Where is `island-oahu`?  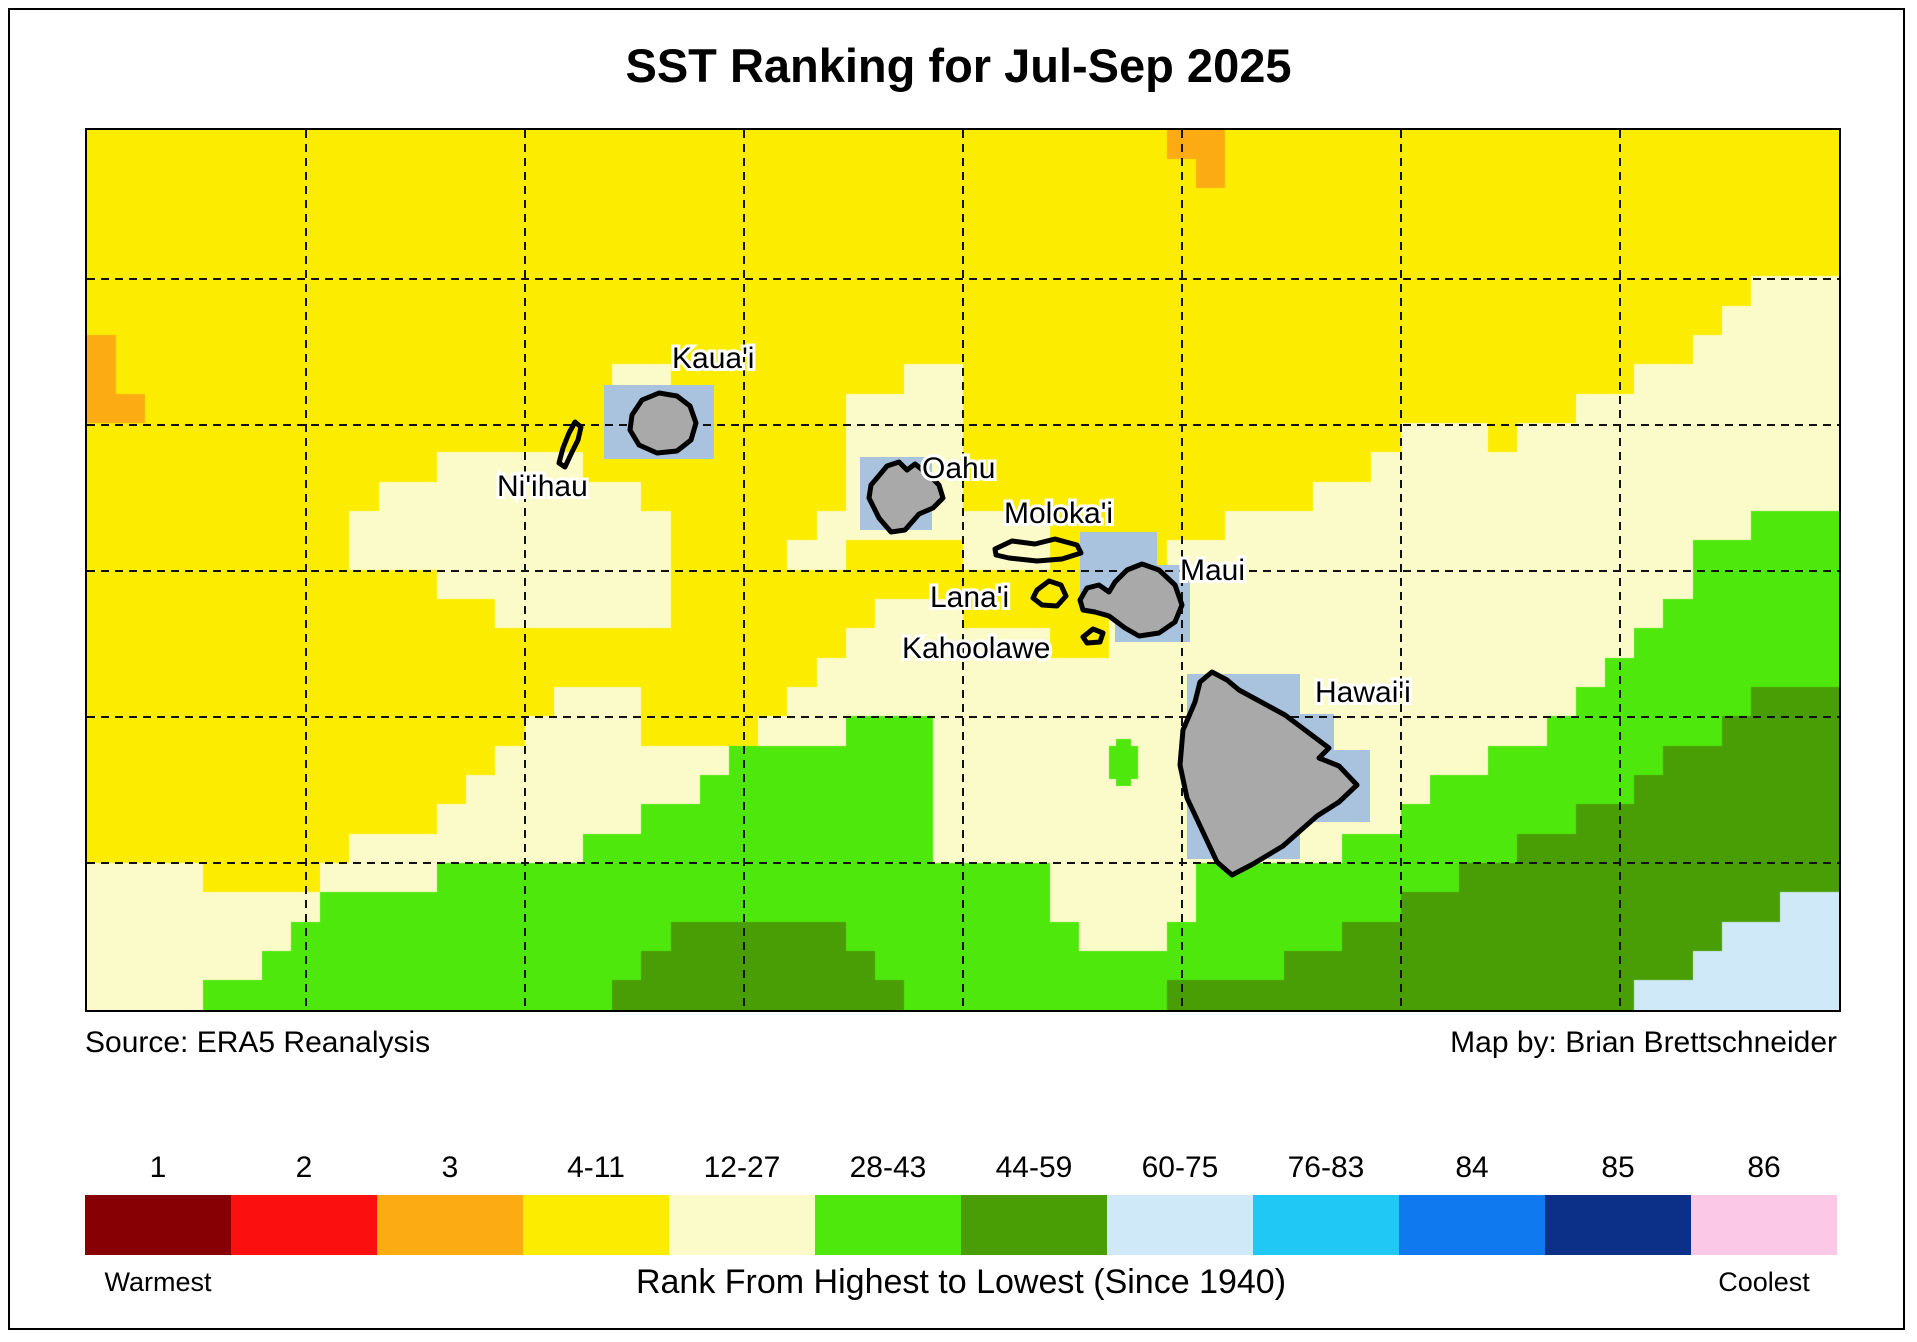 island-oahu is located at coordinates (906, 497).